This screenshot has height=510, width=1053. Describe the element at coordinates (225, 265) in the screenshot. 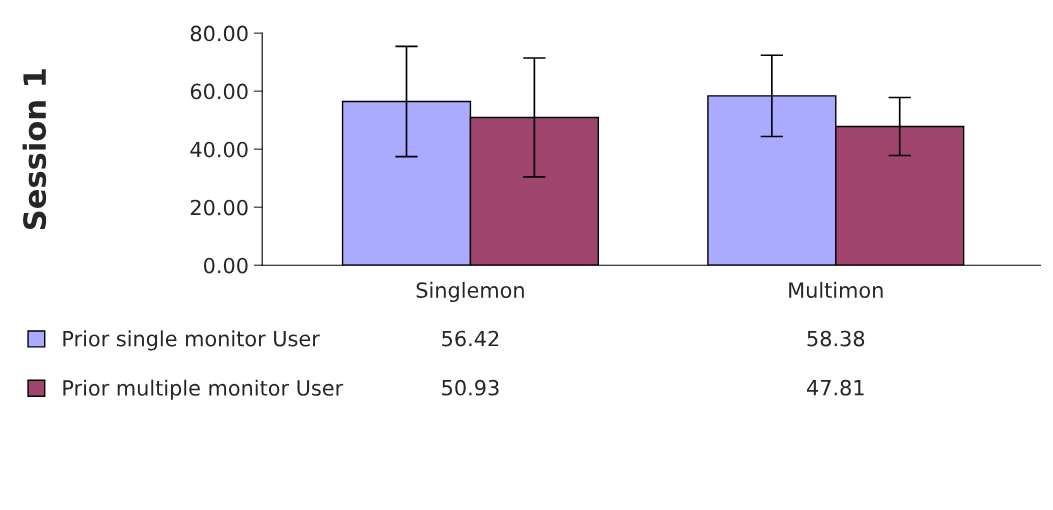

I see `y-tick-label: 0.00` at that location.